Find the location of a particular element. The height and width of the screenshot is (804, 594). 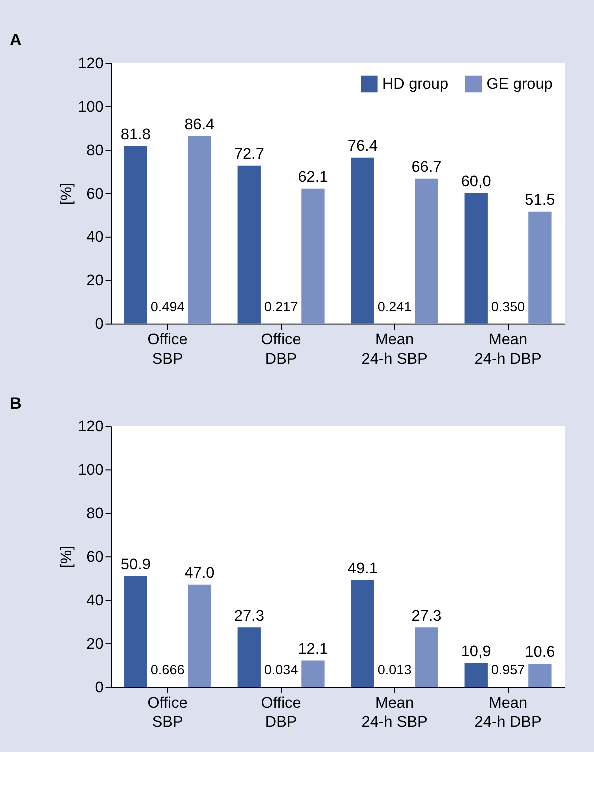

data-label: 49.1 is located at coordinates (363, 569).